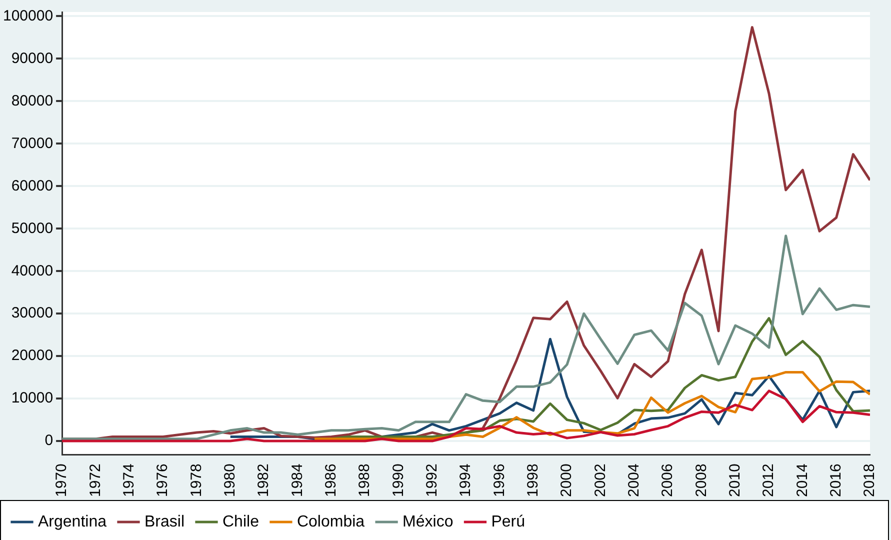  Describe the element at coordinates (32, 185) in the screenshot. I see `y-tick-label: 60000` at that location.